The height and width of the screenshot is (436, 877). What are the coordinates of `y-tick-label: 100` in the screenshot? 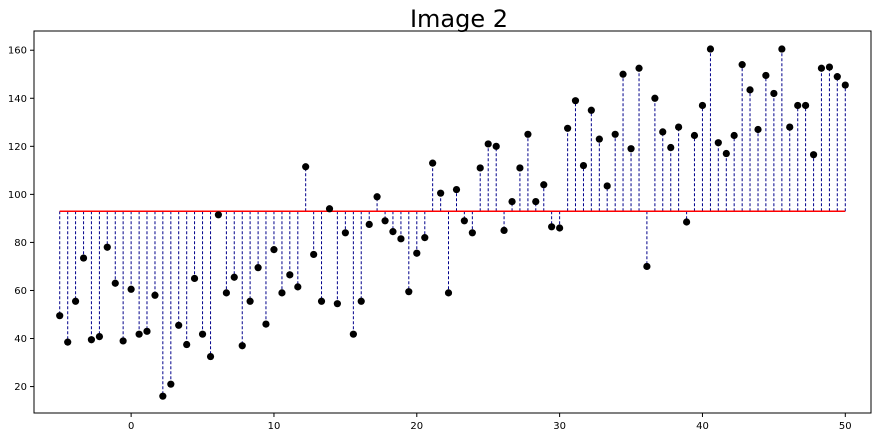 It's located at (17, 195).